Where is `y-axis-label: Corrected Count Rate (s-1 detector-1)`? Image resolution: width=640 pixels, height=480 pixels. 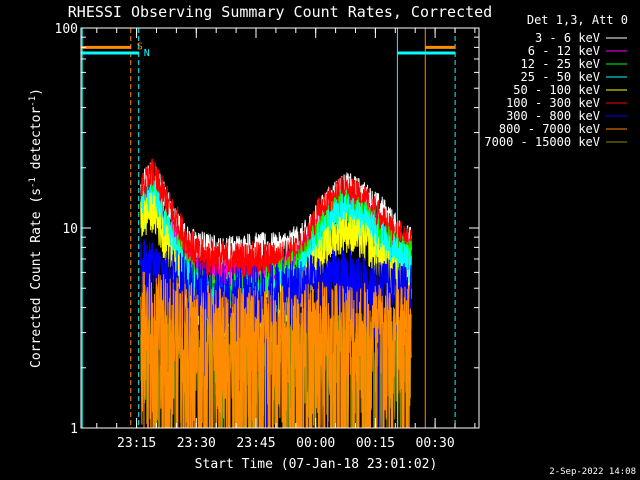
y-axis-label: Corrected Count Rate (s-1 detector-1) is located at coordinates (36, 228).